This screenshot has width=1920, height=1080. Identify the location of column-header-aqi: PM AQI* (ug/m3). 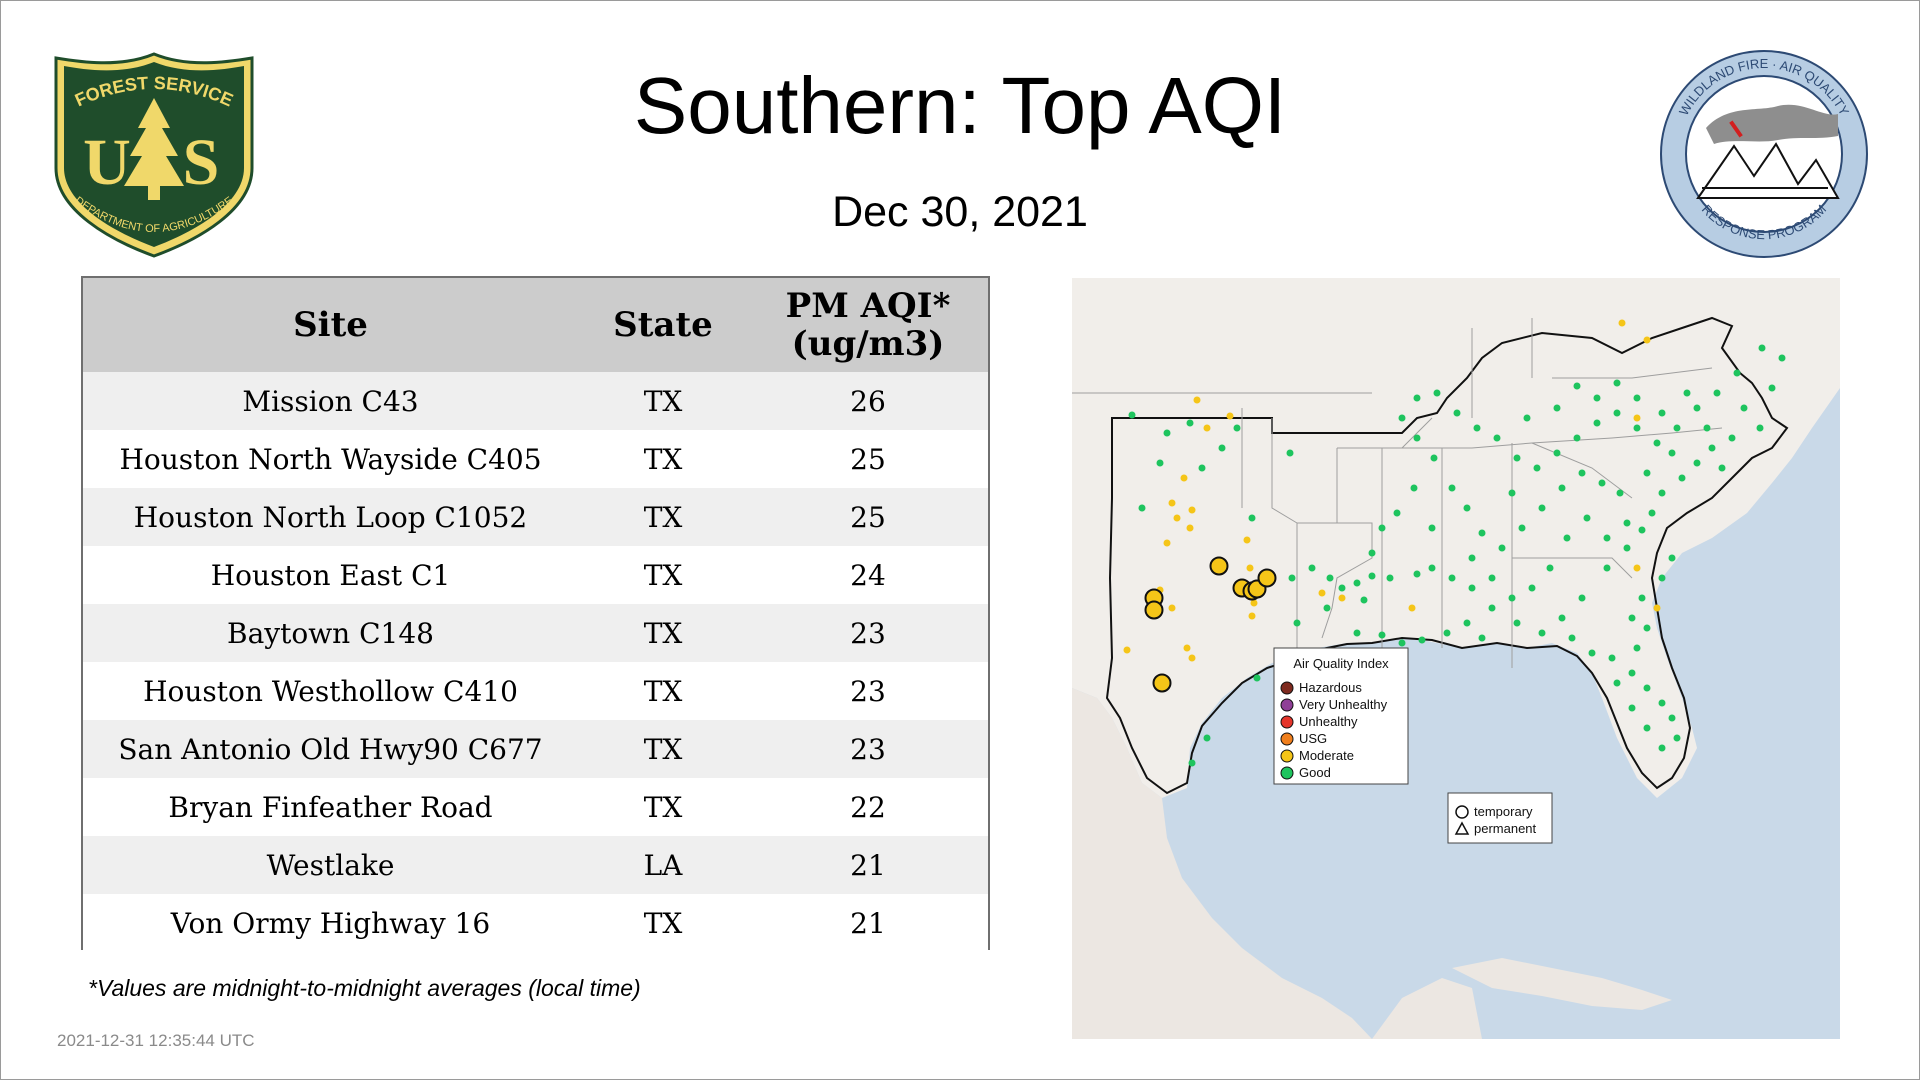
(868, 325).